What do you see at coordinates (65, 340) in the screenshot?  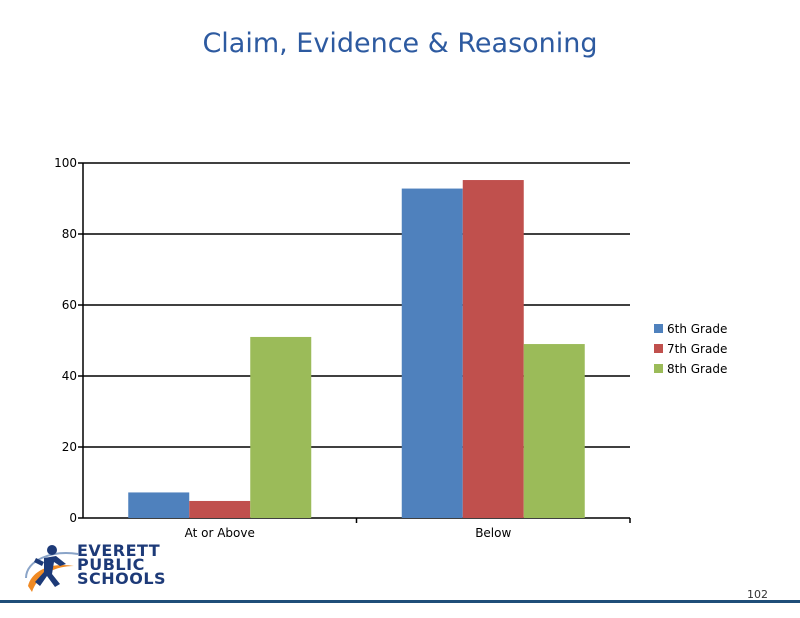 I see `y-axis-ticks: 0 20 40 60 80 100` at bounding box center [65, 340].